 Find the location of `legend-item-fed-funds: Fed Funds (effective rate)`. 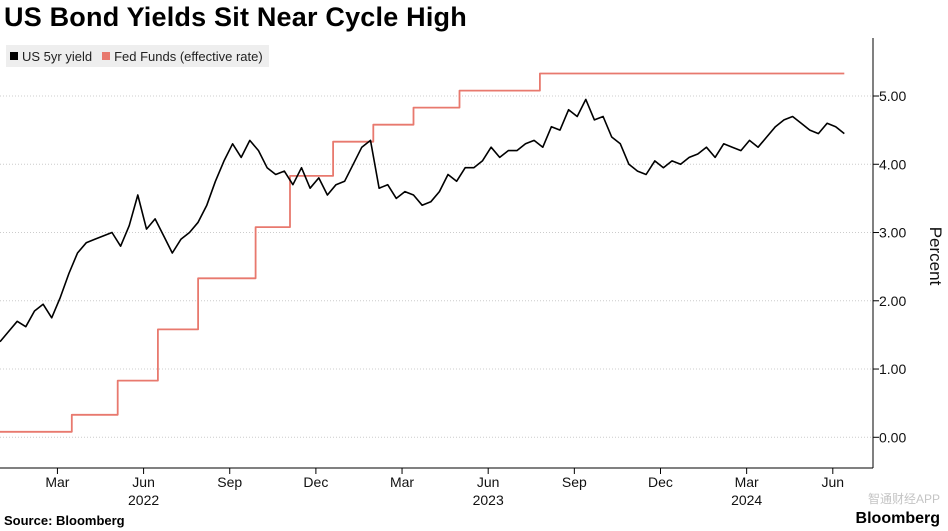

legend-item-fed-funds: Fed Funds (effective rate) is located at coordinates (182, 56).